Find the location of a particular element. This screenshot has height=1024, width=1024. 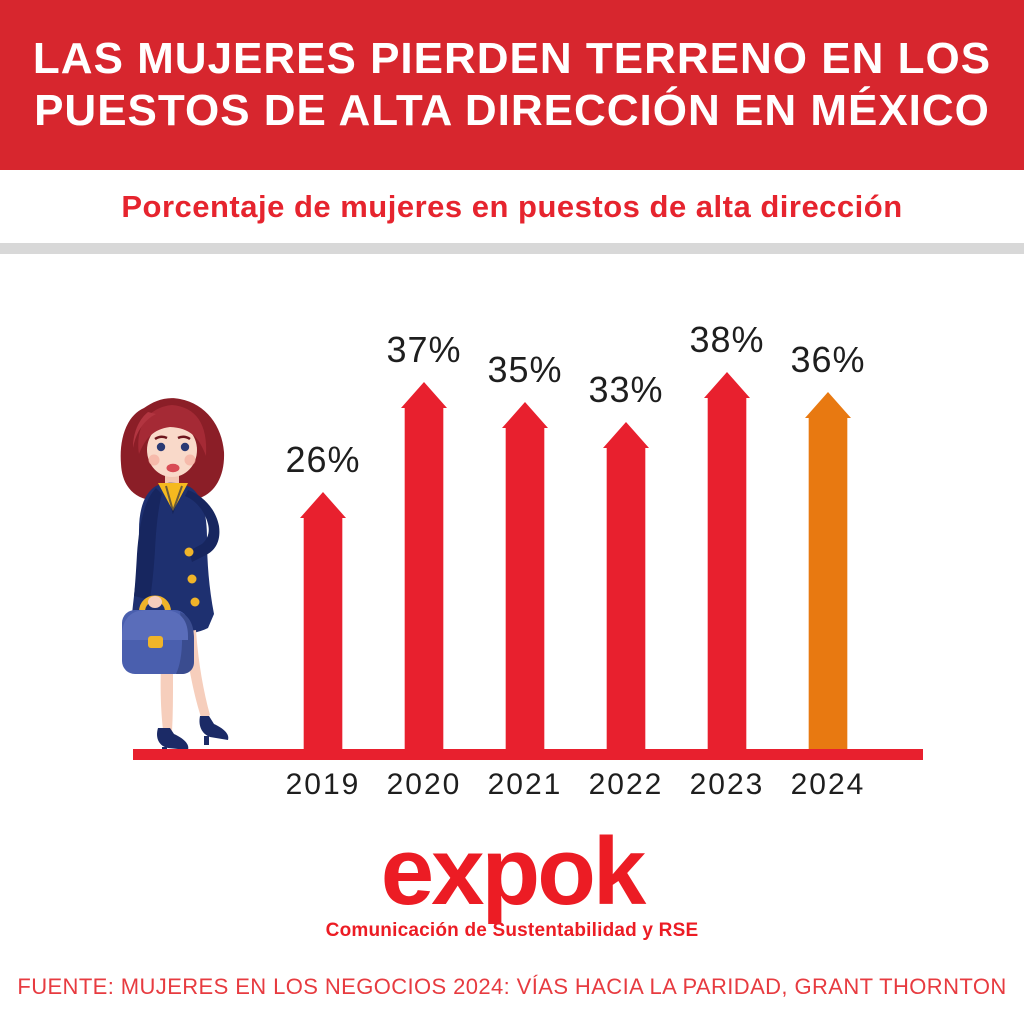

bar-group: 37% 2020 is located at coordinates (424, 565).